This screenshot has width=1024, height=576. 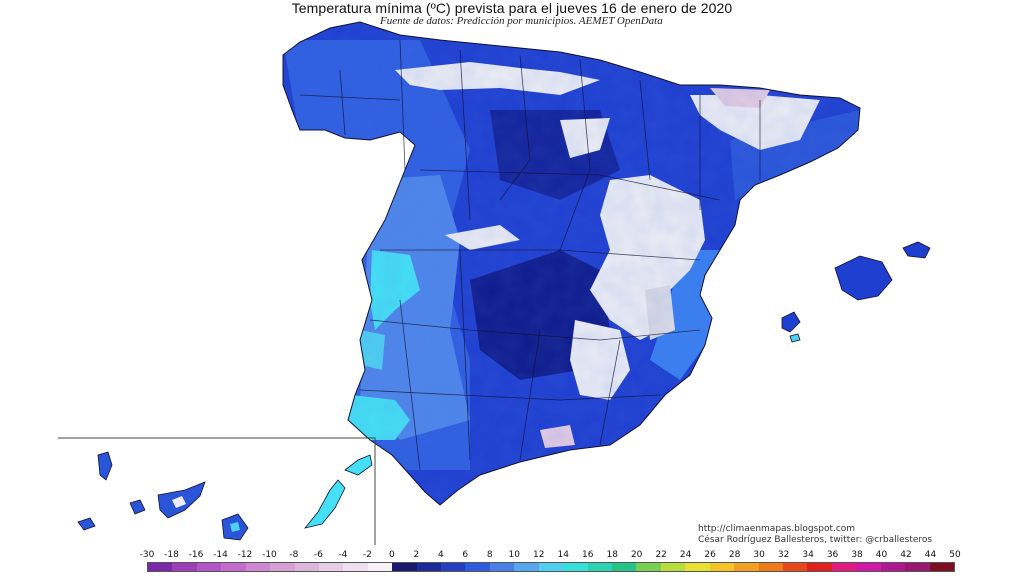 What do you see at coordinates (416, 555) in the screenshot?
I see `legend-label: 2` at bounding box center [416, 555].